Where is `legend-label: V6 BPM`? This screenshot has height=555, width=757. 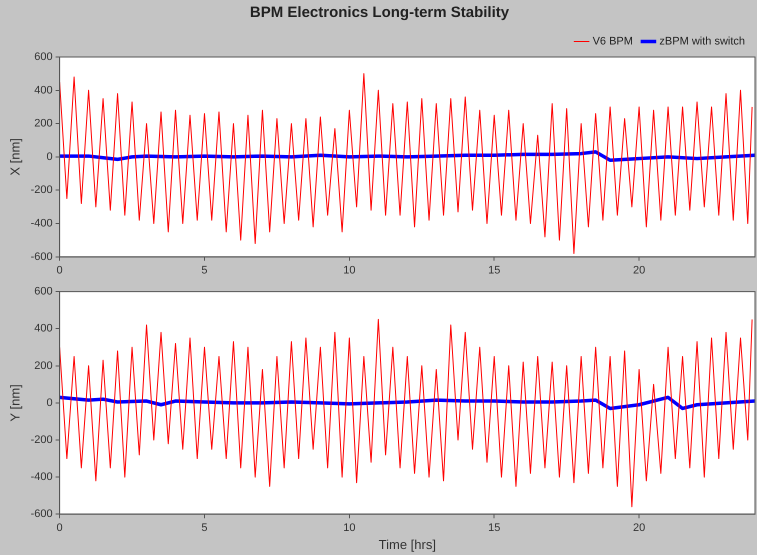 legend-label: V6 BPM is located at coordinates (612, 42).